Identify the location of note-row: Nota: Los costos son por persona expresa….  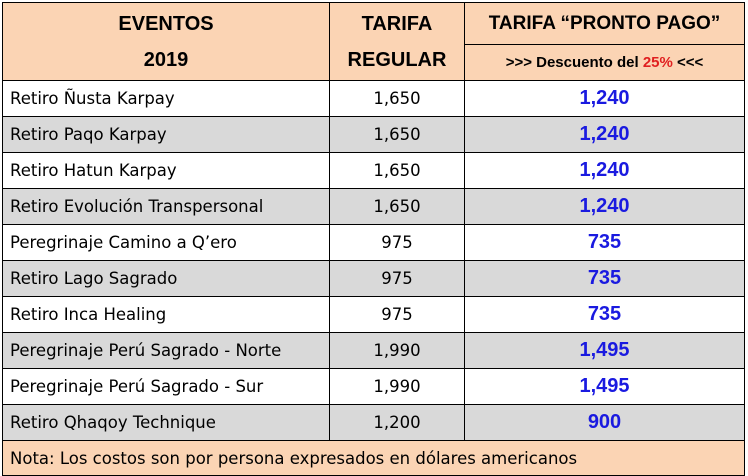
(373, 458).